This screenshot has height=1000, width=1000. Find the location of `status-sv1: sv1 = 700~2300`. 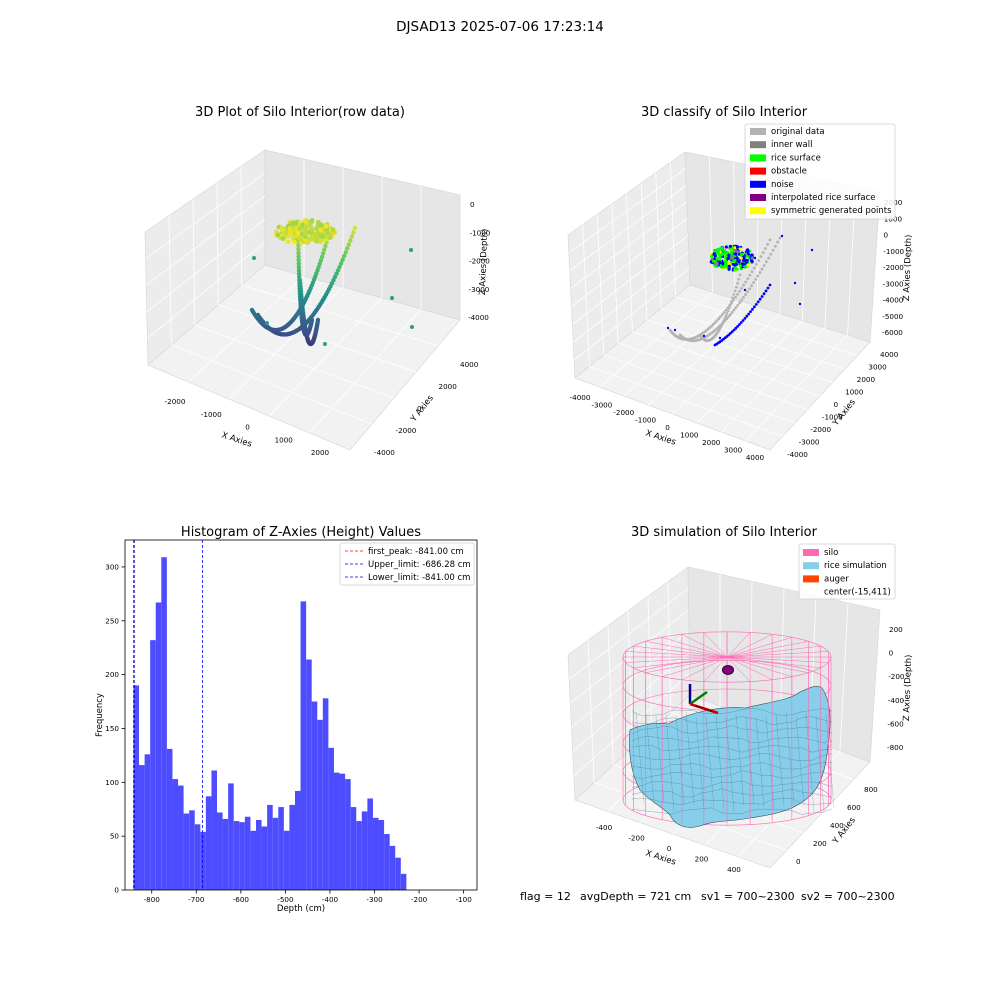

status-sv1: sv1 = 700~2300 is located at coordinates (748, 896).